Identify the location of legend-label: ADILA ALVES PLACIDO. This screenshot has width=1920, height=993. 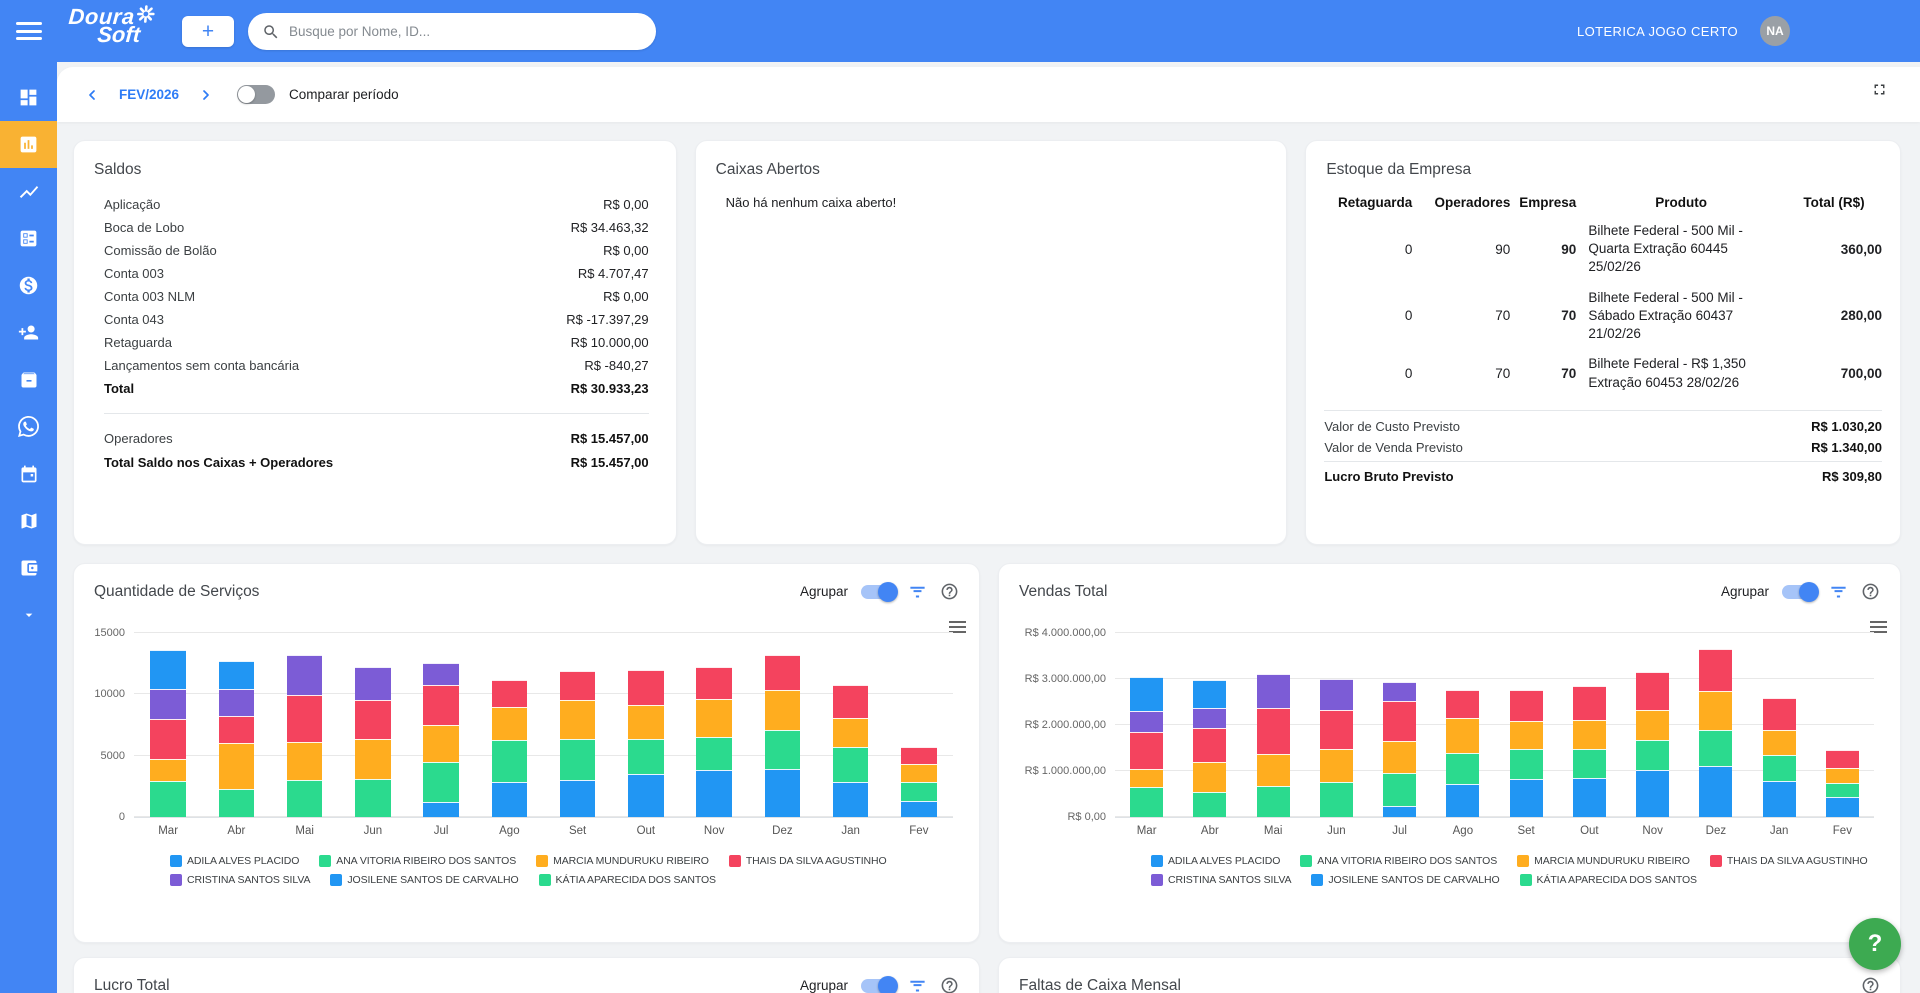
(1224, 861).